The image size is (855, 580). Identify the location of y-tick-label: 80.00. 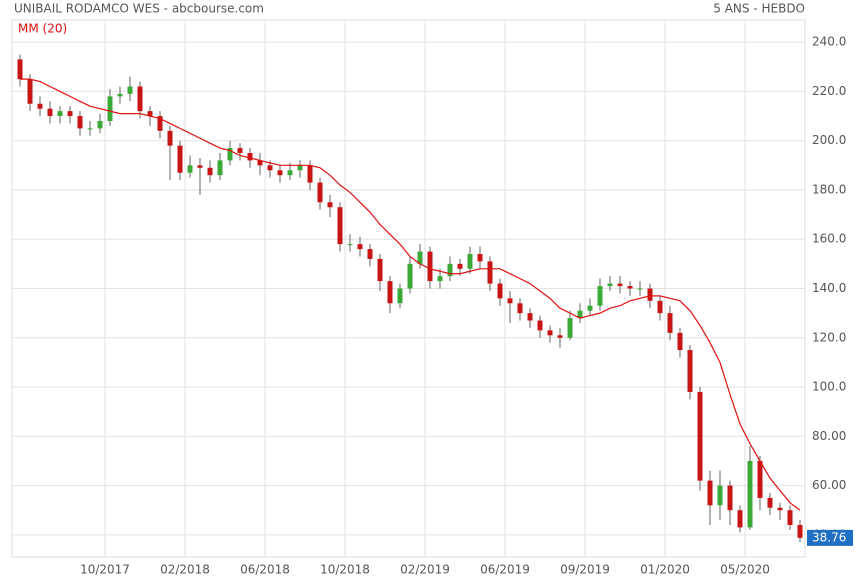
(829, 436).